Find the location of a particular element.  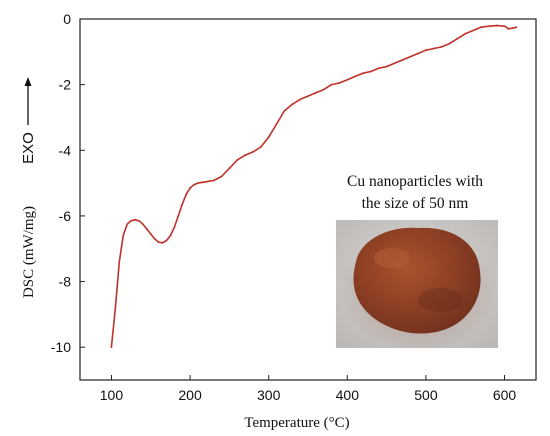

x-tick-label: 300 is located at coordinates (269, 395).